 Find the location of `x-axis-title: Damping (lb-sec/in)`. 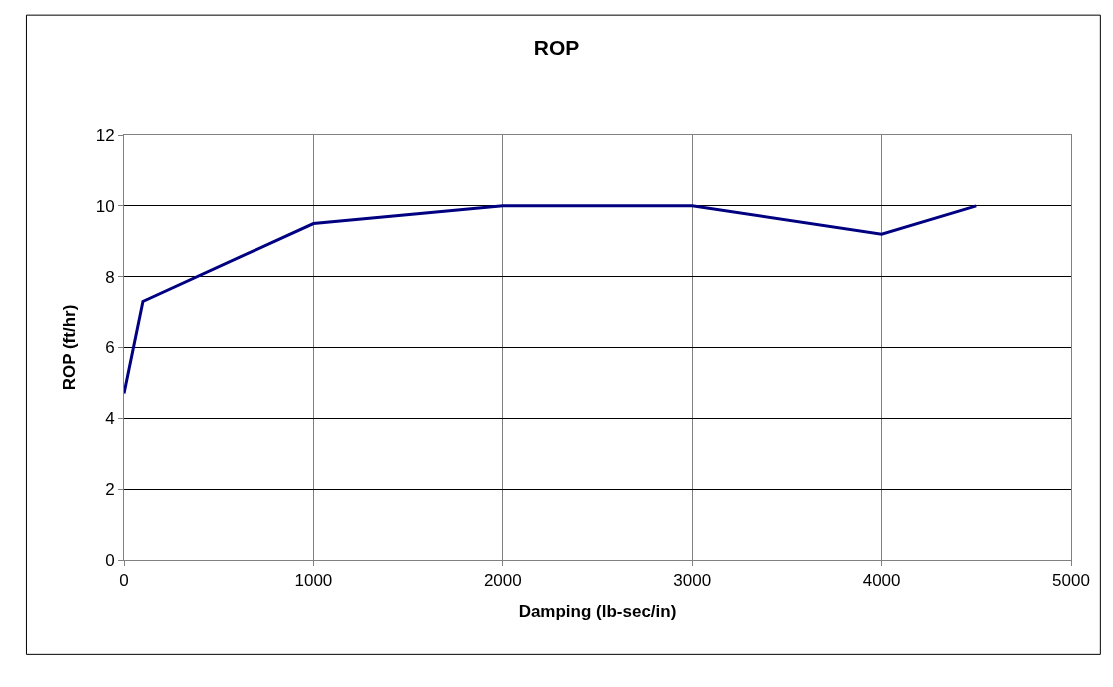

x-axis-title: Damping (lb-sec/in) is located at coordinates (597, 611).